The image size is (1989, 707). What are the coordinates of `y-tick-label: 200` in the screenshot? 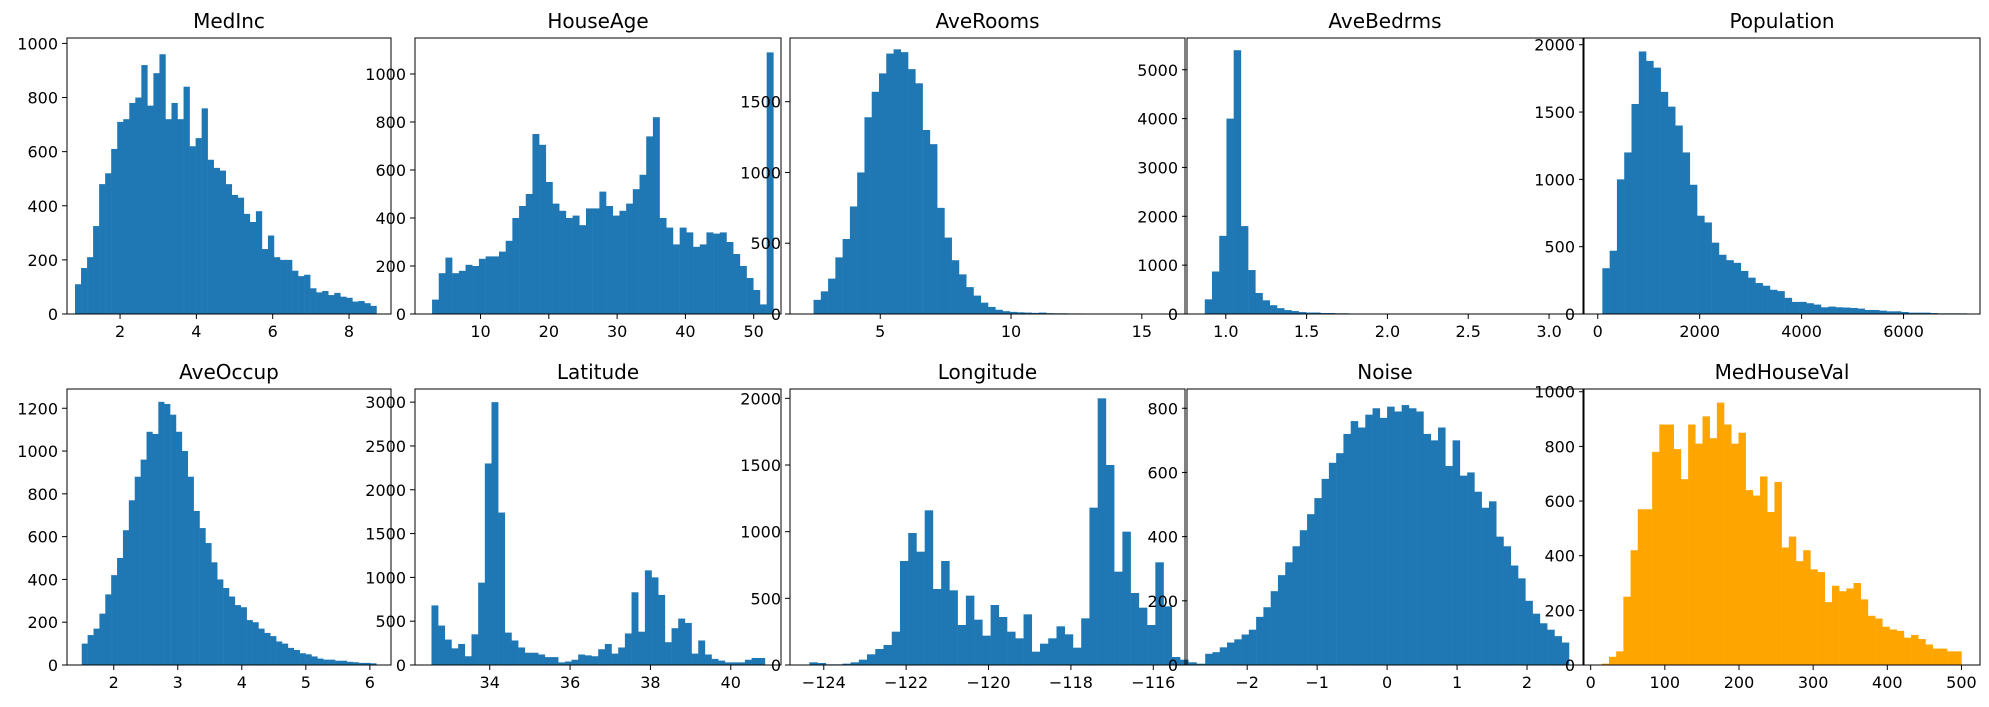 It's located at (42, 260).